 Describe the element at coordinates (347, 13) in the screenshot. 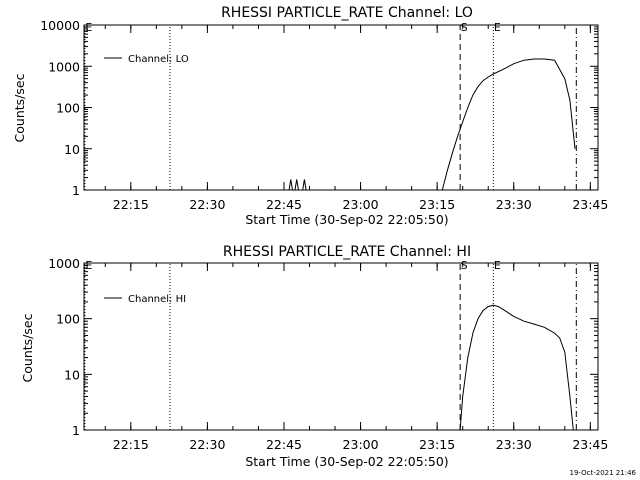

I see `lo-chart-title: RHESSI PARTICLE_RATE Channel: LO` at that location.